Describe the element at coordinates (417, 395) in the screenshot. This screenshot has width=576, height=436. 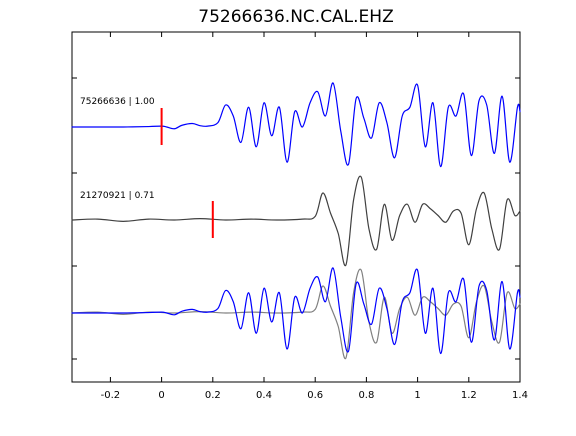
I see `x-tick-label: 1` at that location.